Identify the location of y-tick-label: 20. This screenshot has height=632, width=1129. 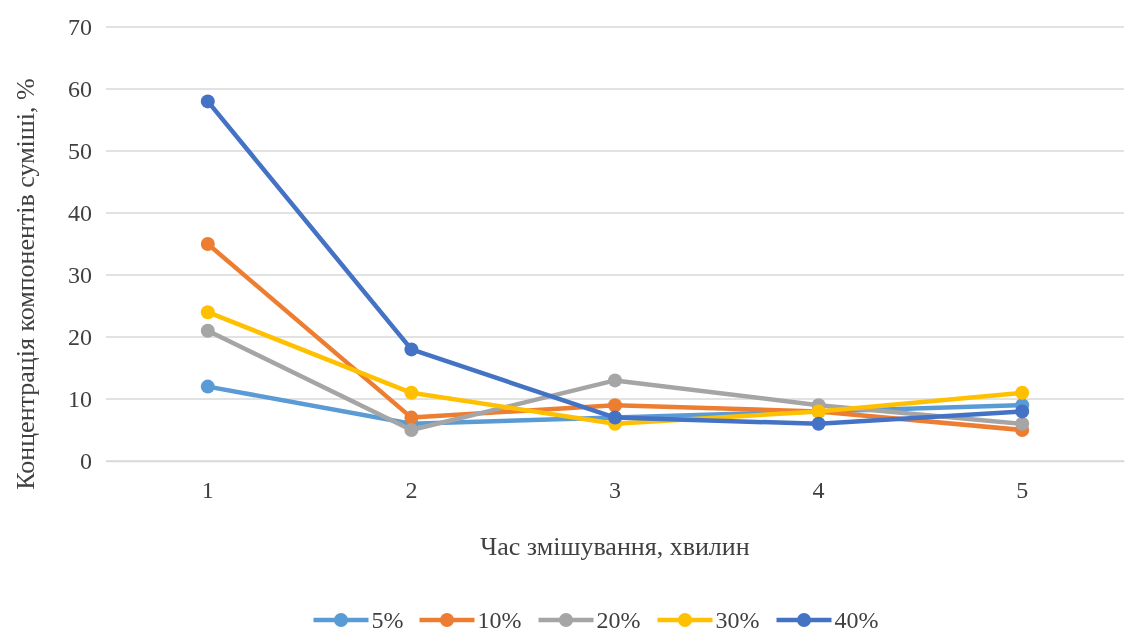
(80, 337).